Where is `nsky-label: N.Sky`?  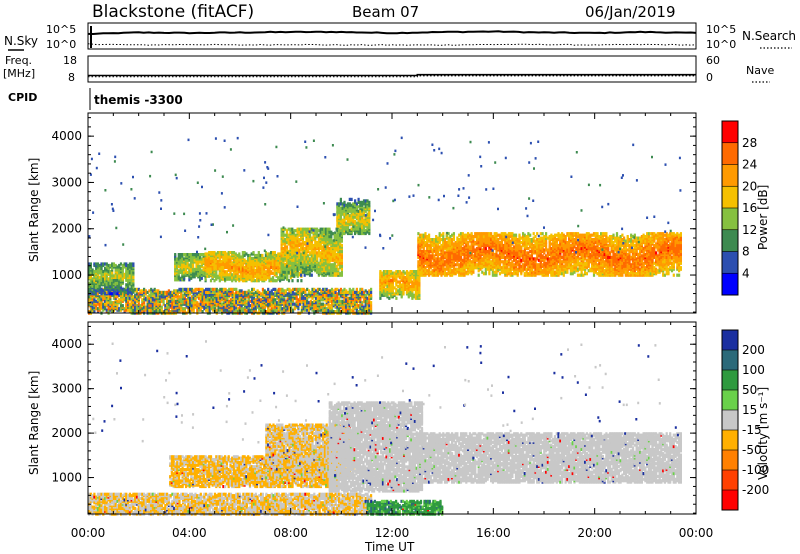
nsky-label: N.Sky is located at coordinates (21, 41).